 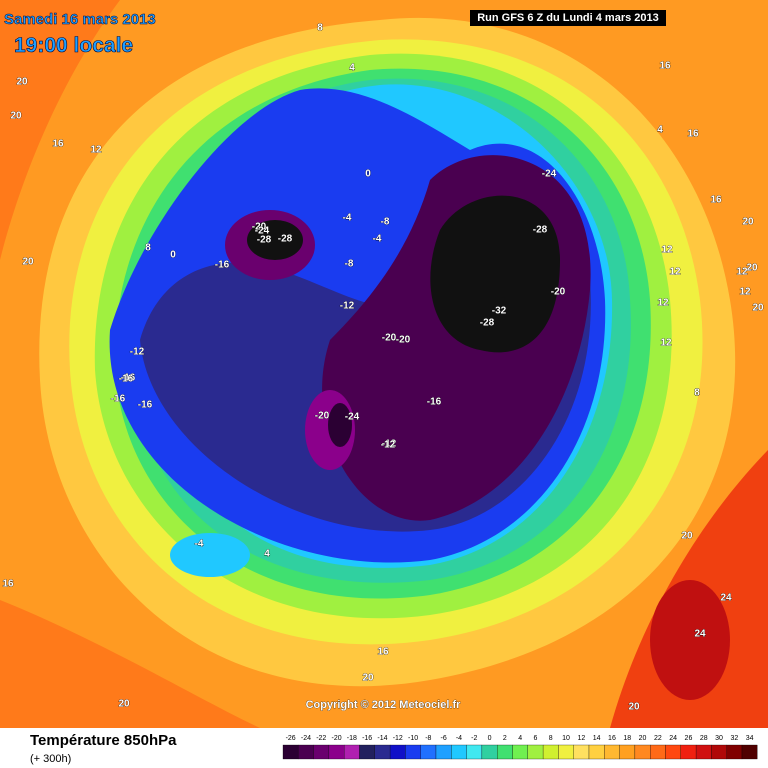 I want to click on legend-label: 16, so click(x=612, y=738).